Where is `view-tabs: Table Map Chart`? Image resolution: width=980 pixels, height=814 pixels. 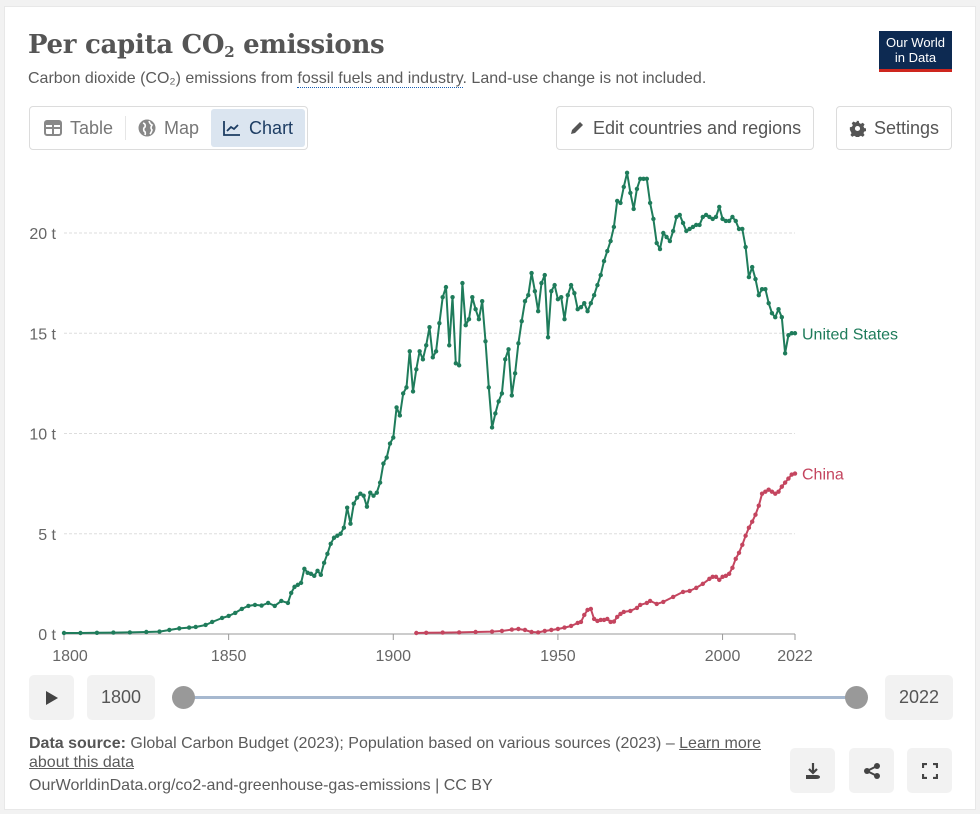
view-tabs: Table Map Chart is located at coordinates (169, 128).